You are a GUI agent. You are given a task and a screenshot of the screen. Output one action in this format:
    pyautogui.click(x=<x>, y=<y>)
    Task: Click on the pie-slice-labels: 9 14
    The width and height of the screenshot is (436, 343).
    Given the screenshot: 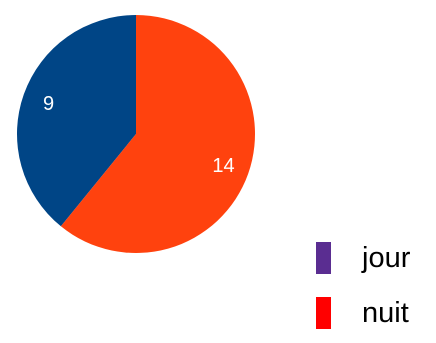 What is the action you would take?
    pyautogui.click(x=139, y=135)
    